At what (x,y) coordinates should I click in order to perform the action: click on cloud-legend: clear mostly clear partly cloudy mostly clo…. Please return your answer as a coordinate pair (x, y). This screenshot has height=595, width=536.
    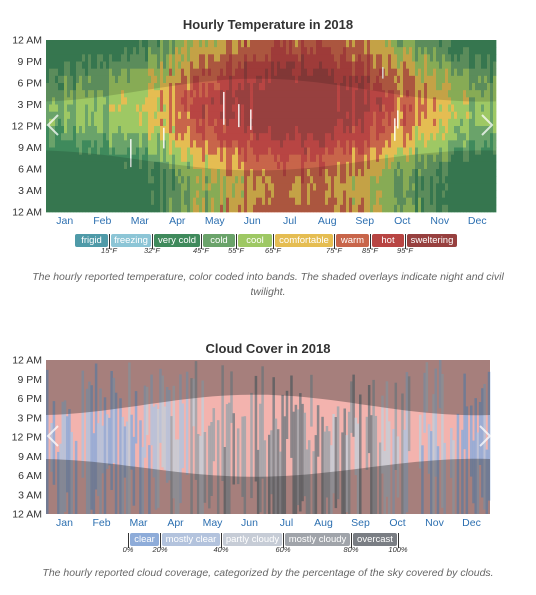
    Looking at the image, I should click on (268, 548).